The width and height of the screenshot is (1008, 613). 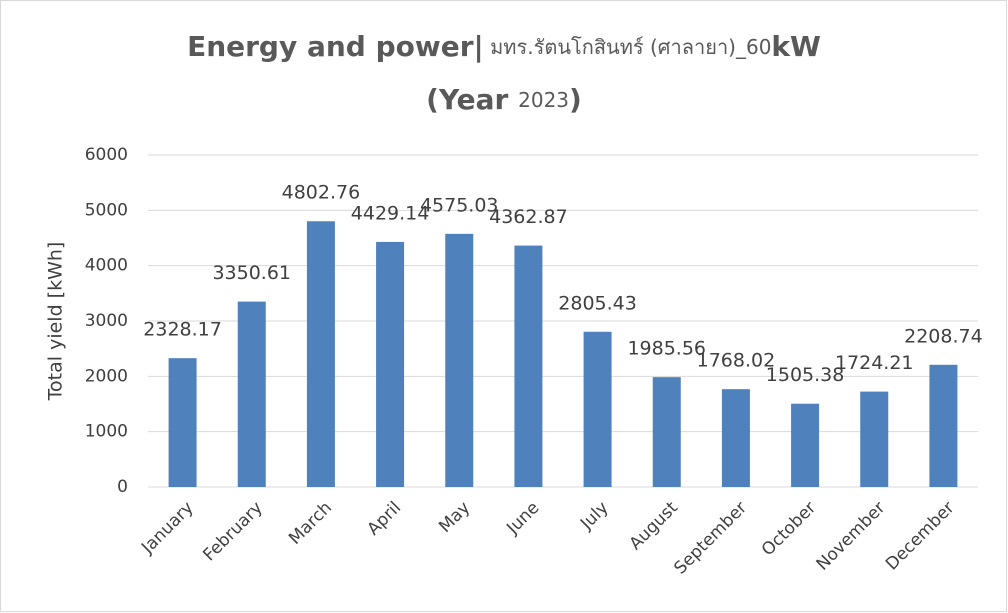 What do you see at coordinates (321, 193) in the screenshot?
I see `value-label: 4802.76` at bounding box center [321, 193].